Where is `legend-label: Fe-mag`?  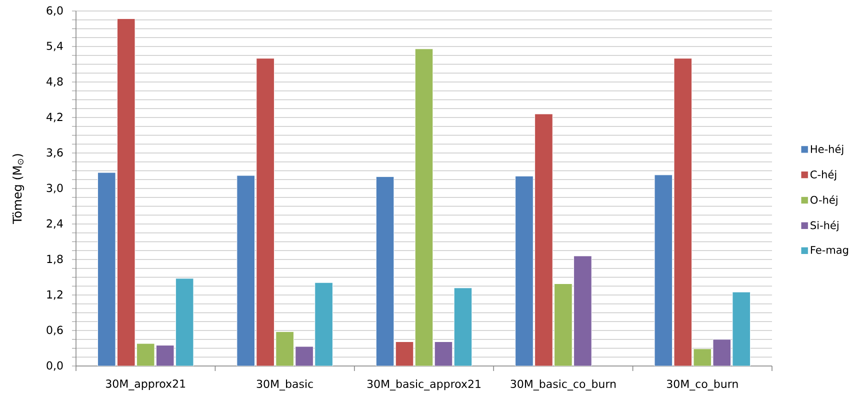
legend-label: Fe-mag is located at coordinates (829, 251).